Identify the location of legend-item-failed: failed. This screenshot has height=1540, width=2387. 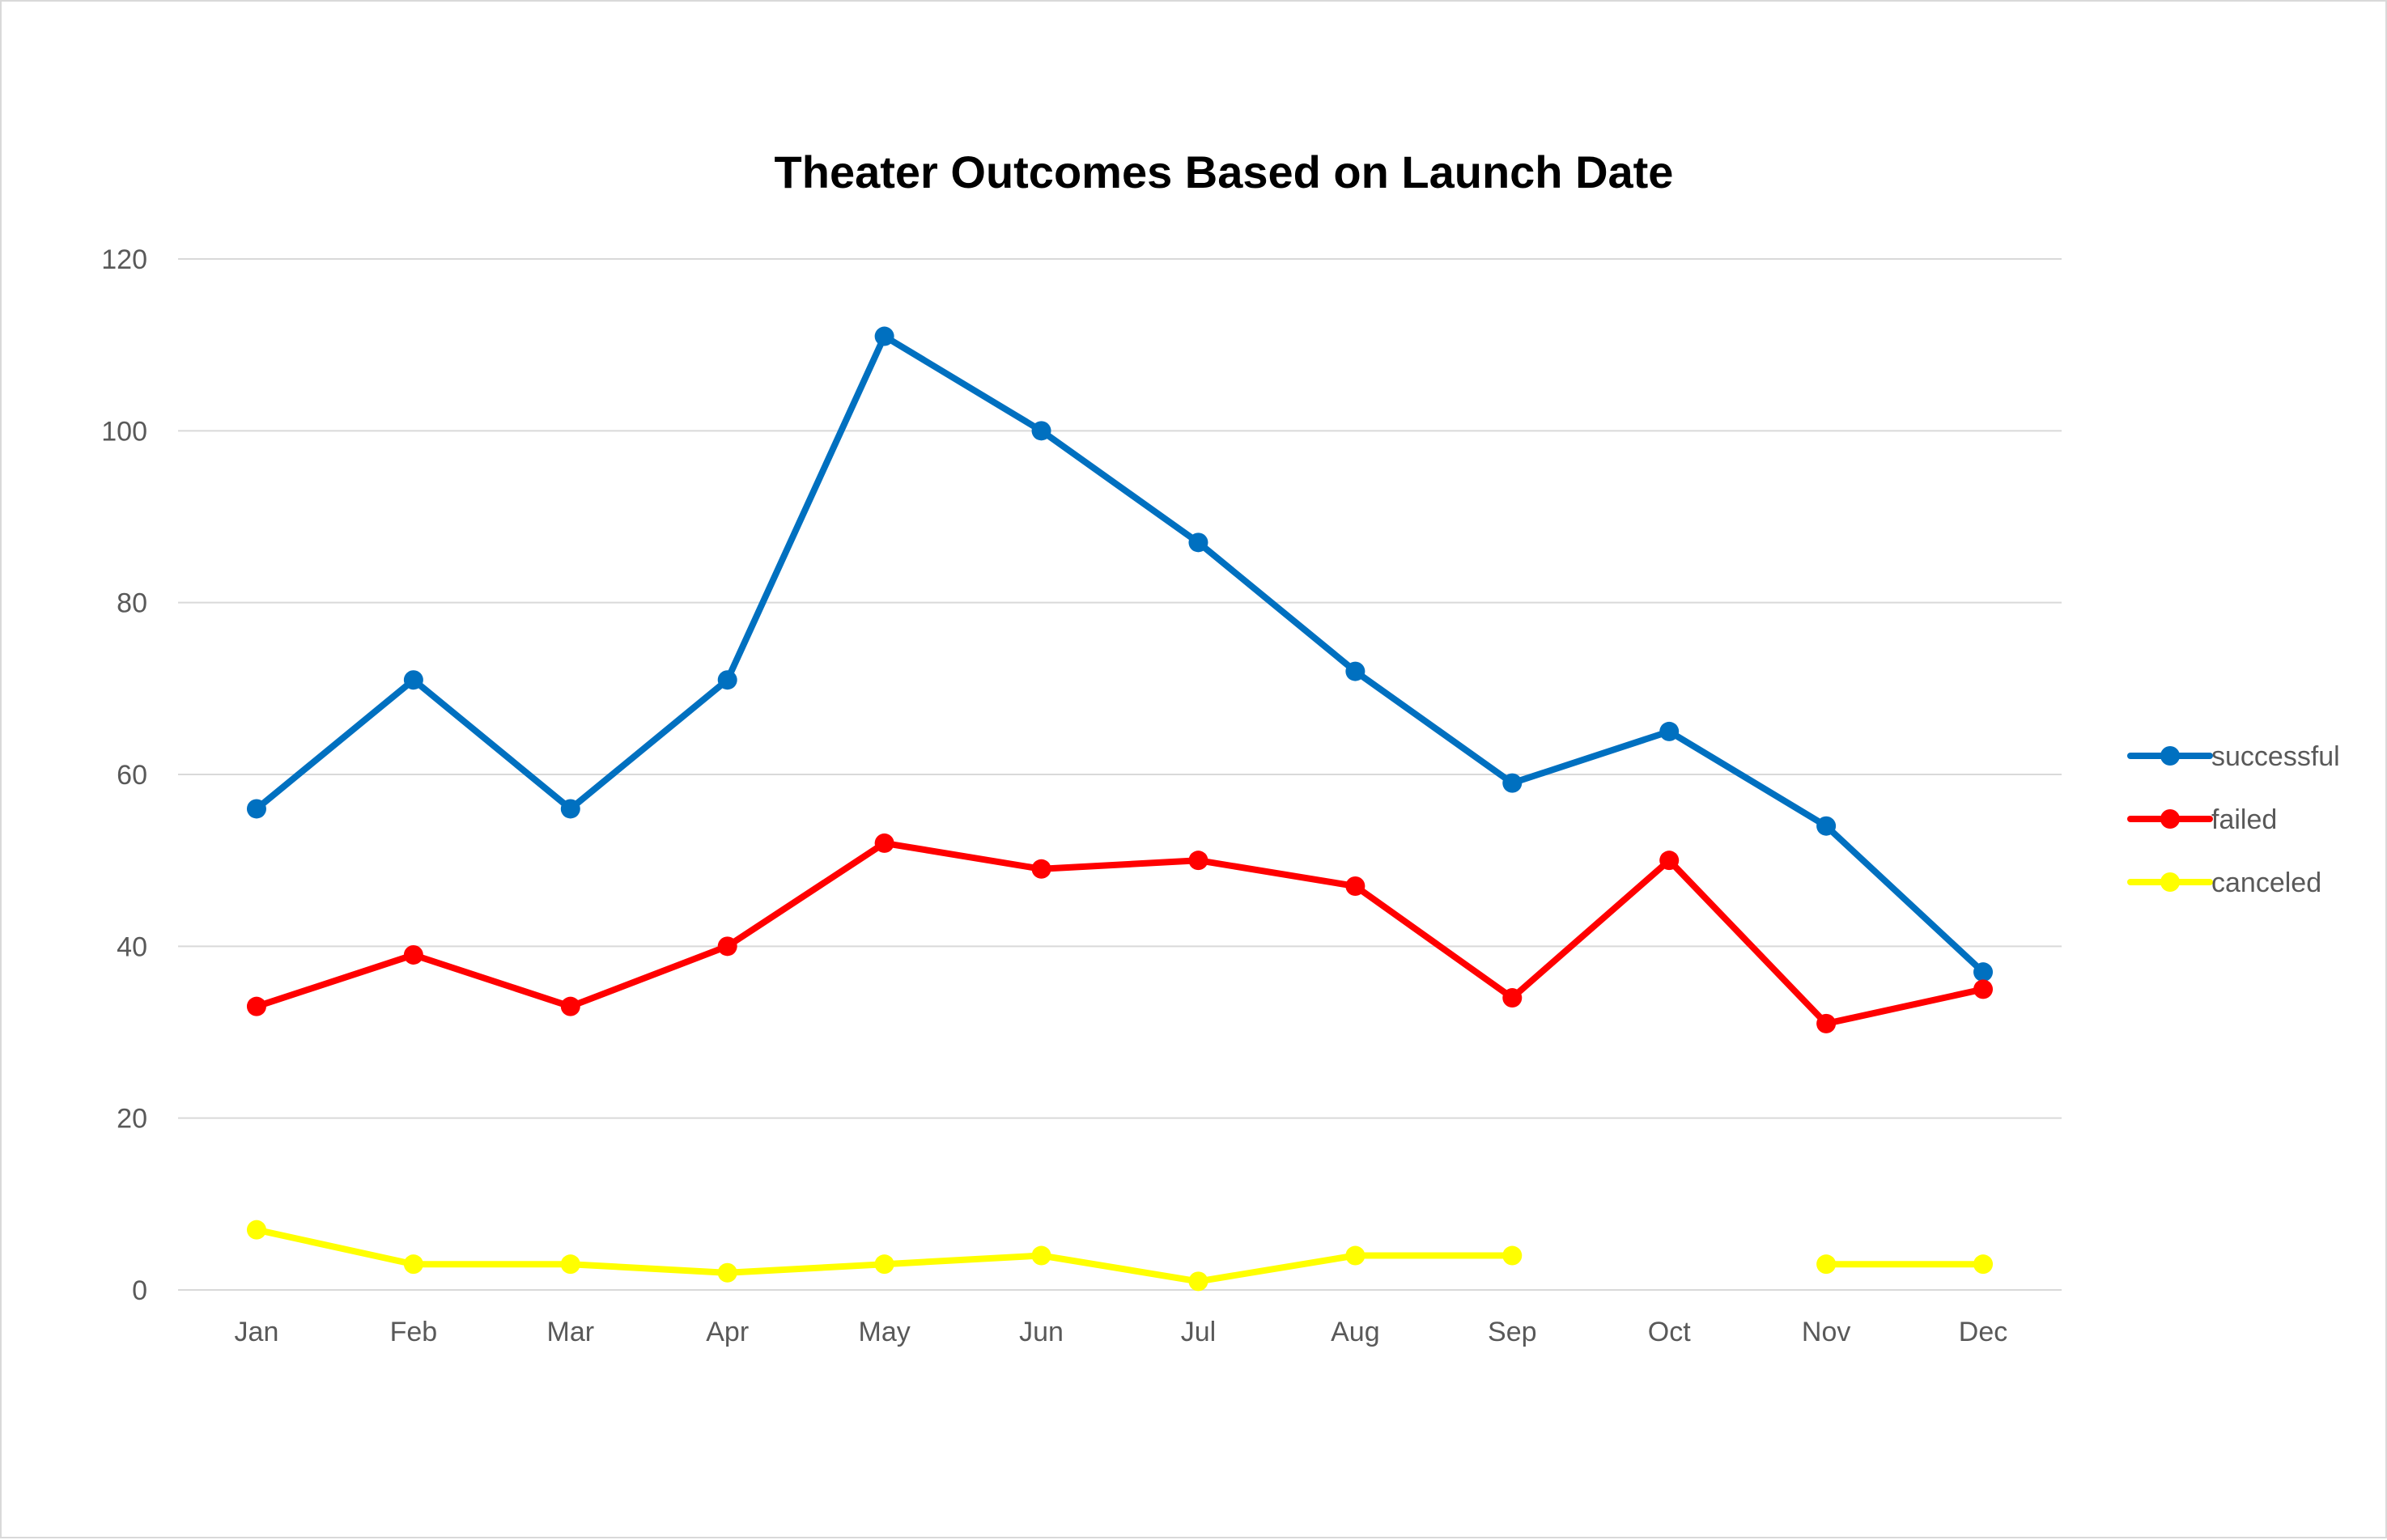
(2202, 820).